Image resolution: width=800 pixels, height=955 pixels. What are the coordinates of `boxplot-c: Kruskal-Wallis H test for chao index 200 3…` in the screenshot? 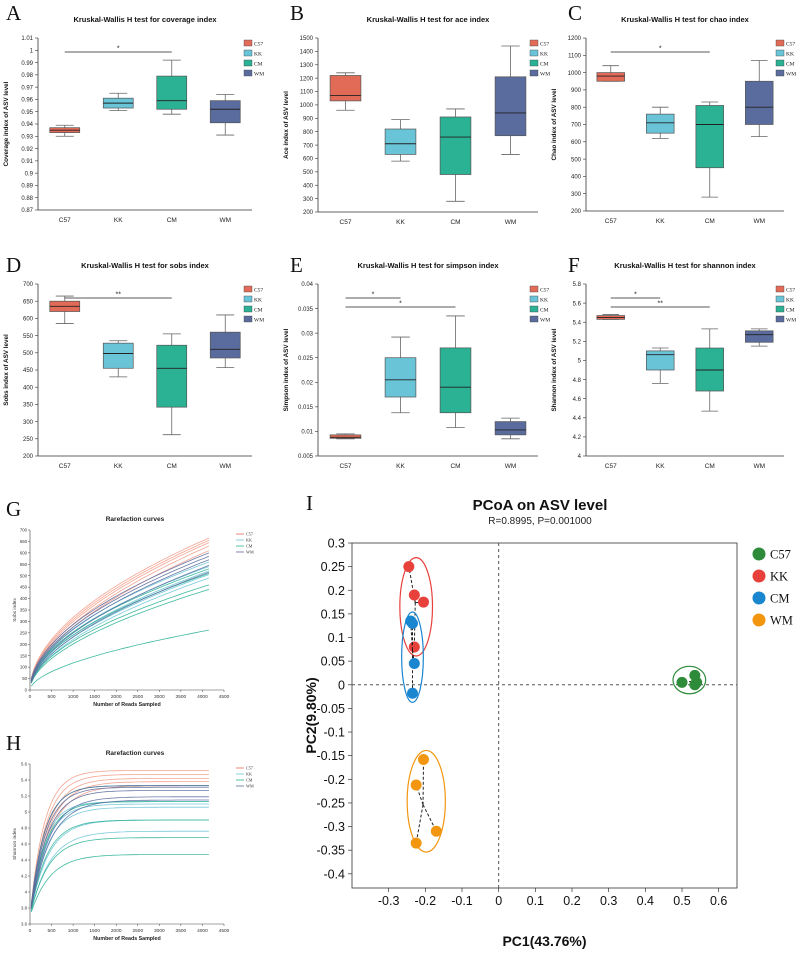 It's located at (673, 120).